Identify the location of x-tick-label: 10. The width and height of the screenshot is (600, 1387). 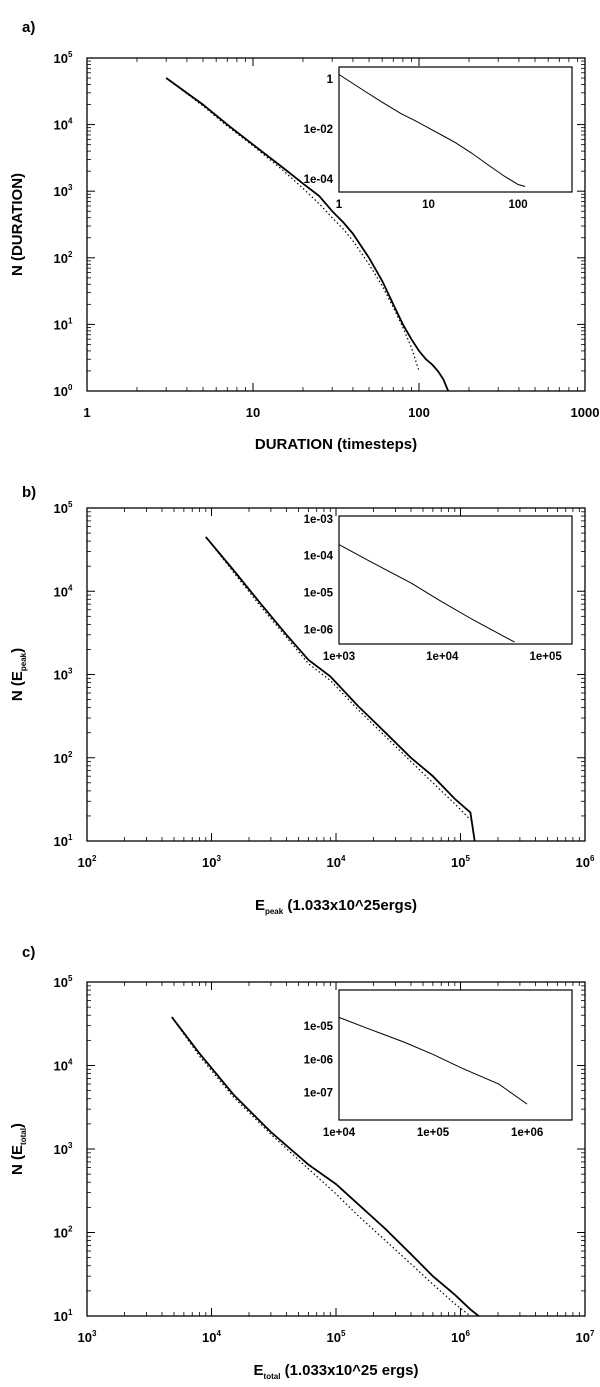
(253, 412).